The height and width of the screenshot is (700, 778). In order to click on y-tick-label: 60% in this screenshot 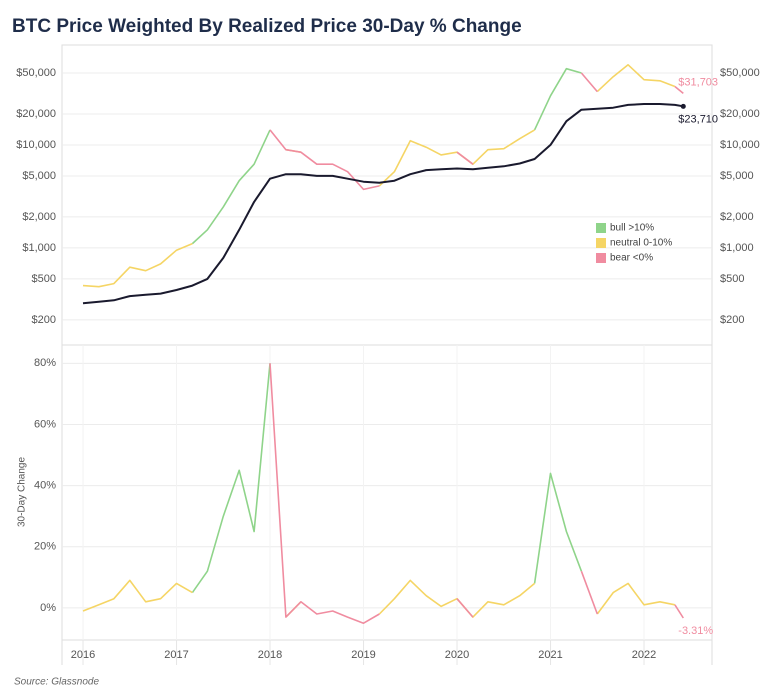, I will do `click(45, 424)`.